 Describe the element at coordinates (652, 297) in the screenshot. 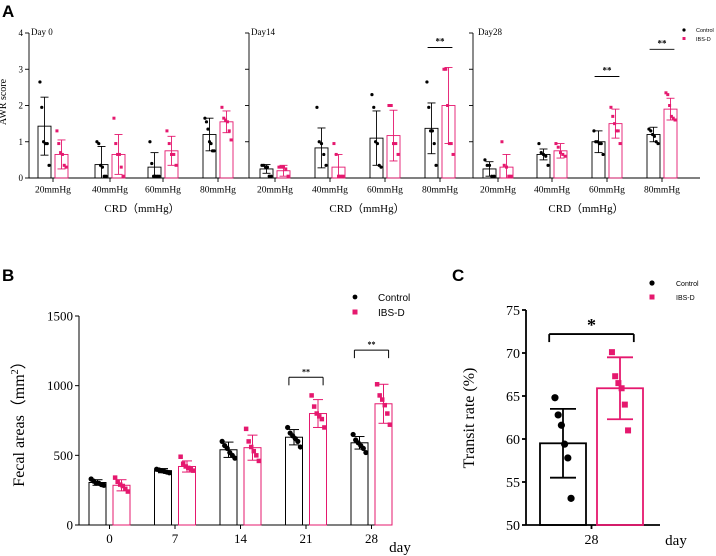

I see `panel-c-legend-ibs-marker` at that location.